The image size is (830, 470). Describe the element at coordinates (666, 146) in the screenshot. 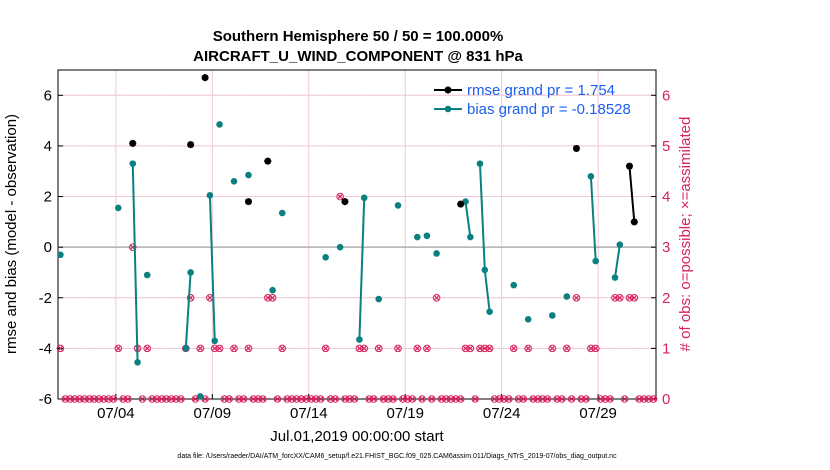

I see `y2-tick-label: 5` at that location.